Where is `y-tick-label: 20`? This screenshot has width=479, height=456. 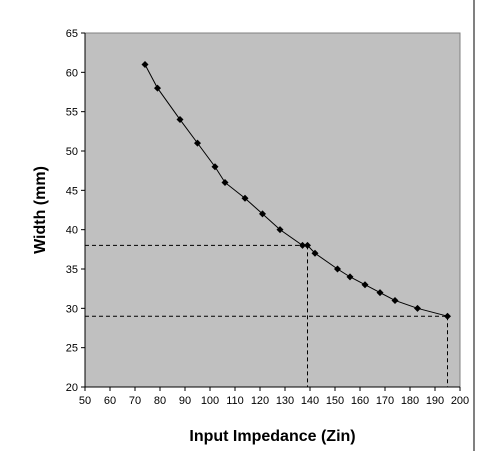 y-tick-label: 20 is located at coordinates (72, 388).